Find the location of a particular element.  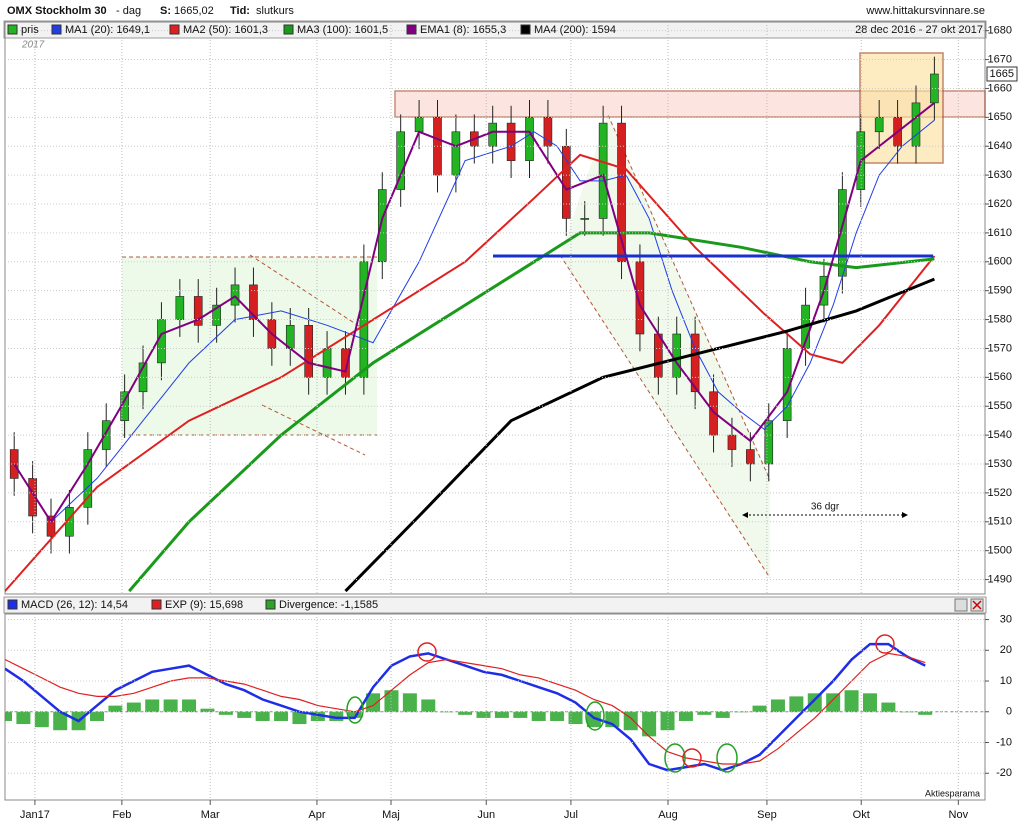

y-tick-label: 0 is located at coordinates (1009, 712).